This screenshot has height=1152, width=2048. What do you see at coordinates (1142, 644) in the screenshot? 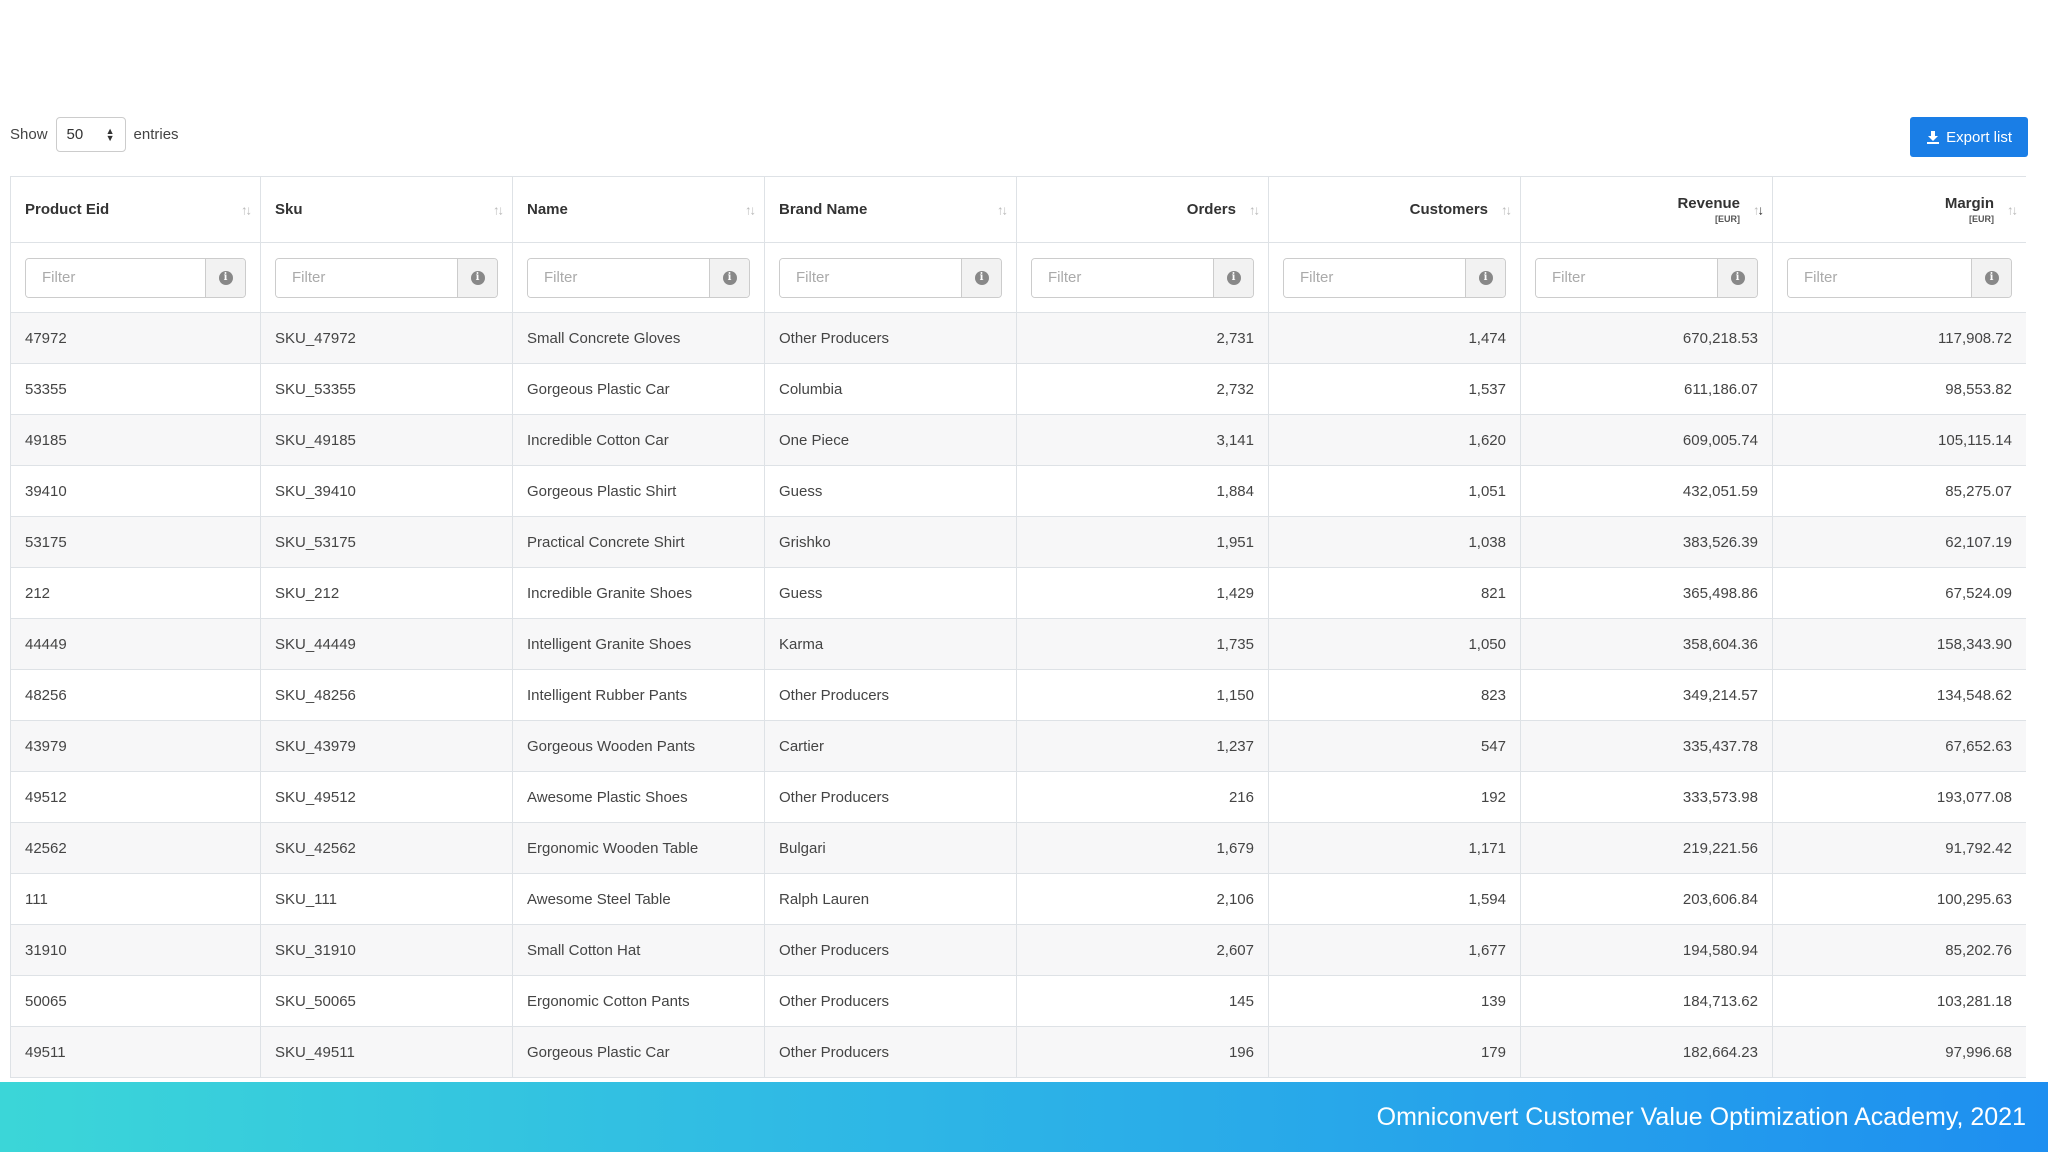
I see `cell-orders: 1,735` at bounding box center [1142, 644].